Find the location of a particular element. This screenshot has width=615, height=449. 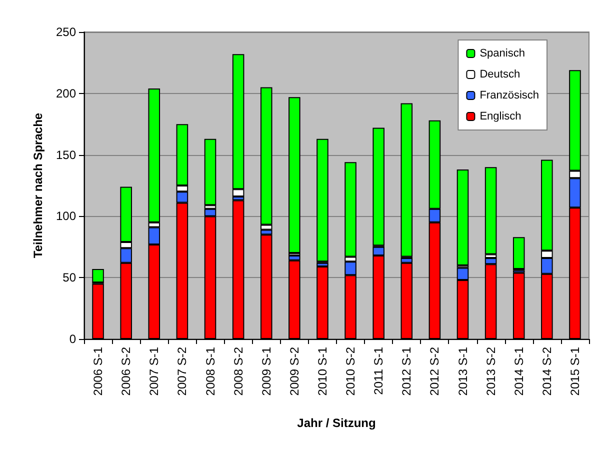

x-tick-label: 2014 S-2 is located at coordinates (547, 371).